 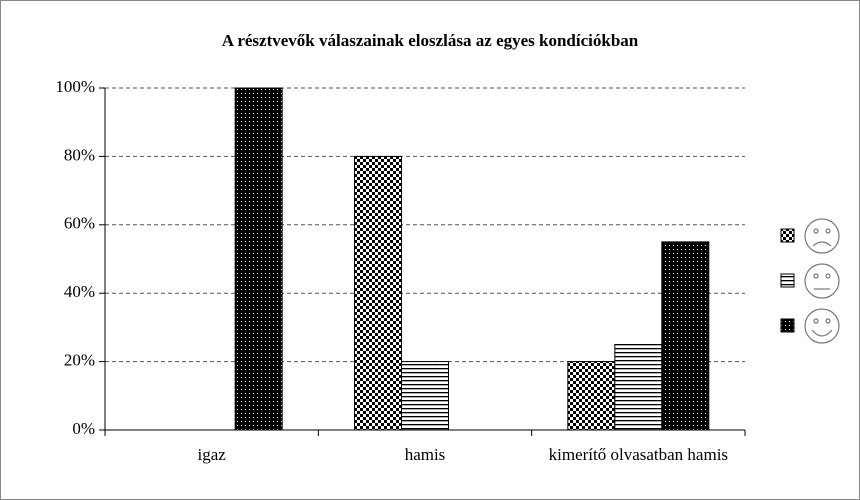 I want to click on face-sad, so click(x=822, y=236).